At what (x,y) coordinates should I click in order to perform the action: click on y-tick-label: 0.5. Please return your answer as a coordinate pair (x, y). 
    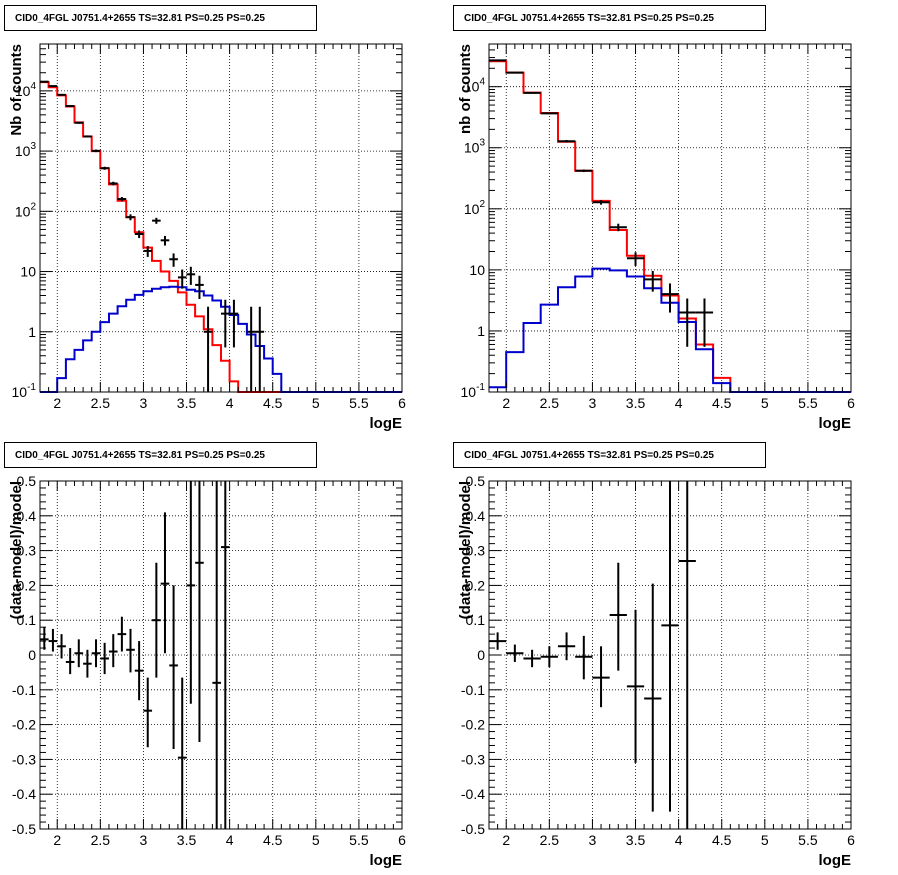
    Looking at the image, I should click on (27, 481).